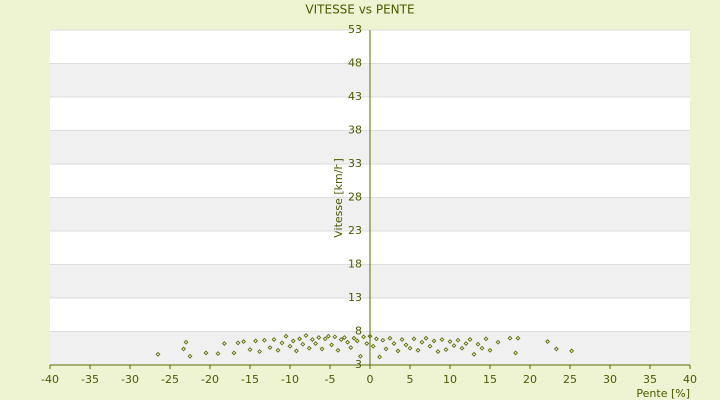 This screenshot has height=400, width=720. I want to click on y-tick-label: 53, so click(355, 29).